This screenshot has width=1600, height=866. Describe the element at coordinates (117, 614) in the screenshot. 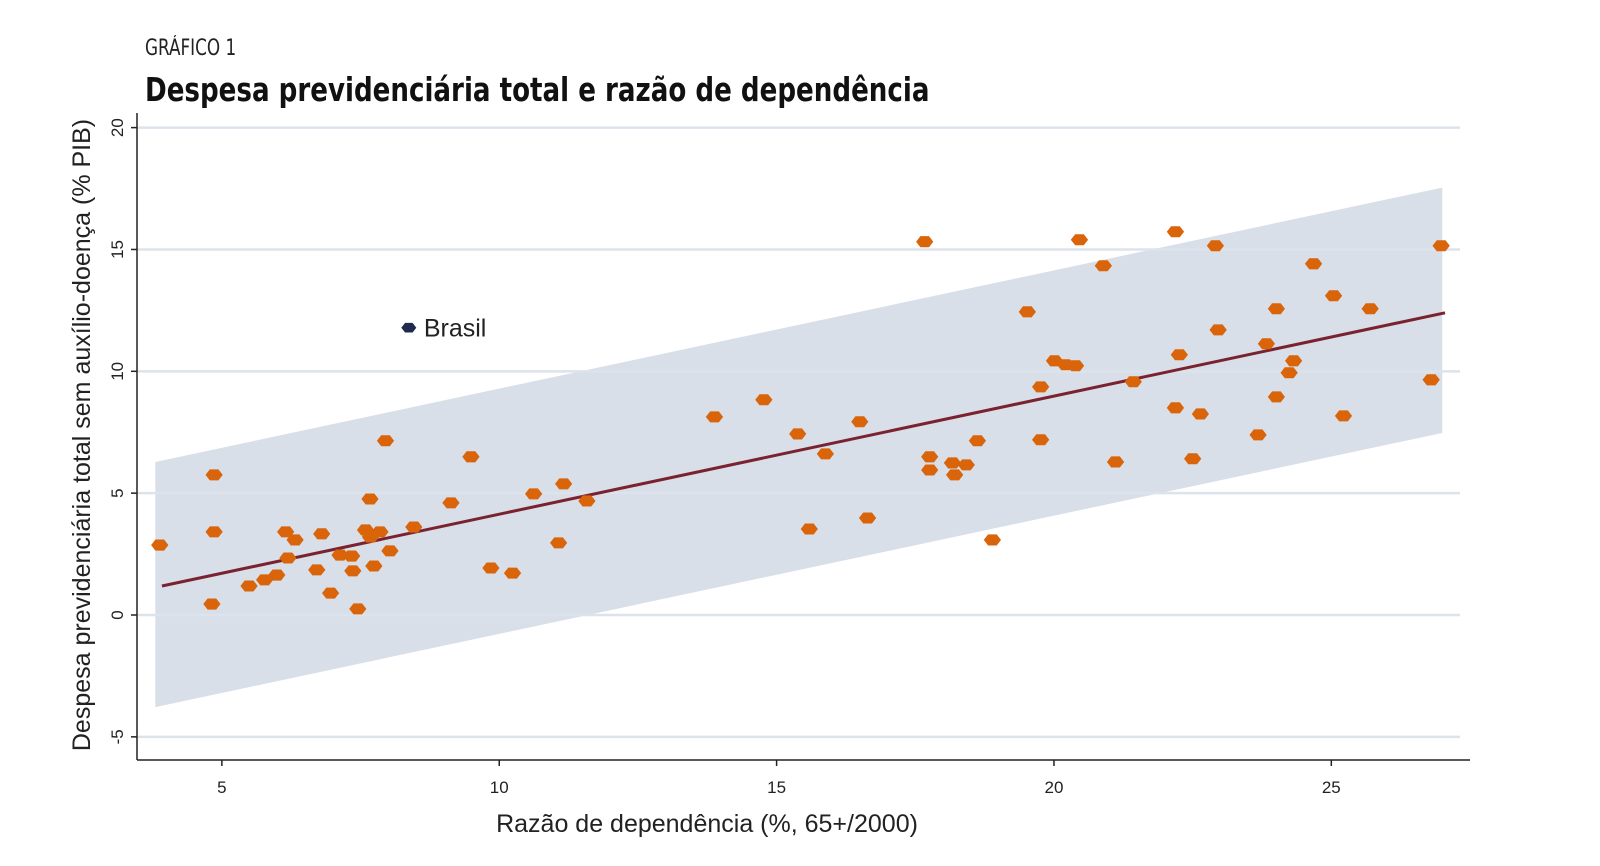

I see `y-tick-label: 0` at that location.